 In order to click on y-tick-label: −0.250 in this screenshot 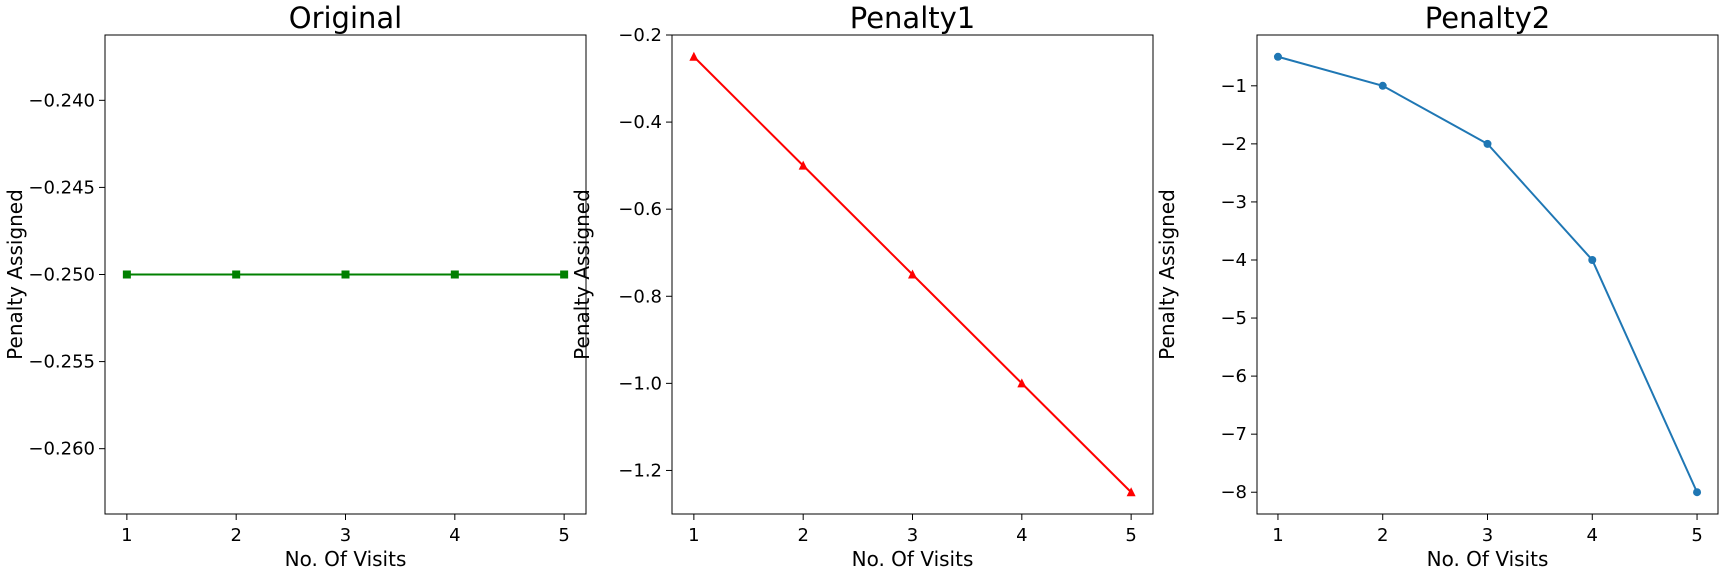, I will do `click(61, 275)`.